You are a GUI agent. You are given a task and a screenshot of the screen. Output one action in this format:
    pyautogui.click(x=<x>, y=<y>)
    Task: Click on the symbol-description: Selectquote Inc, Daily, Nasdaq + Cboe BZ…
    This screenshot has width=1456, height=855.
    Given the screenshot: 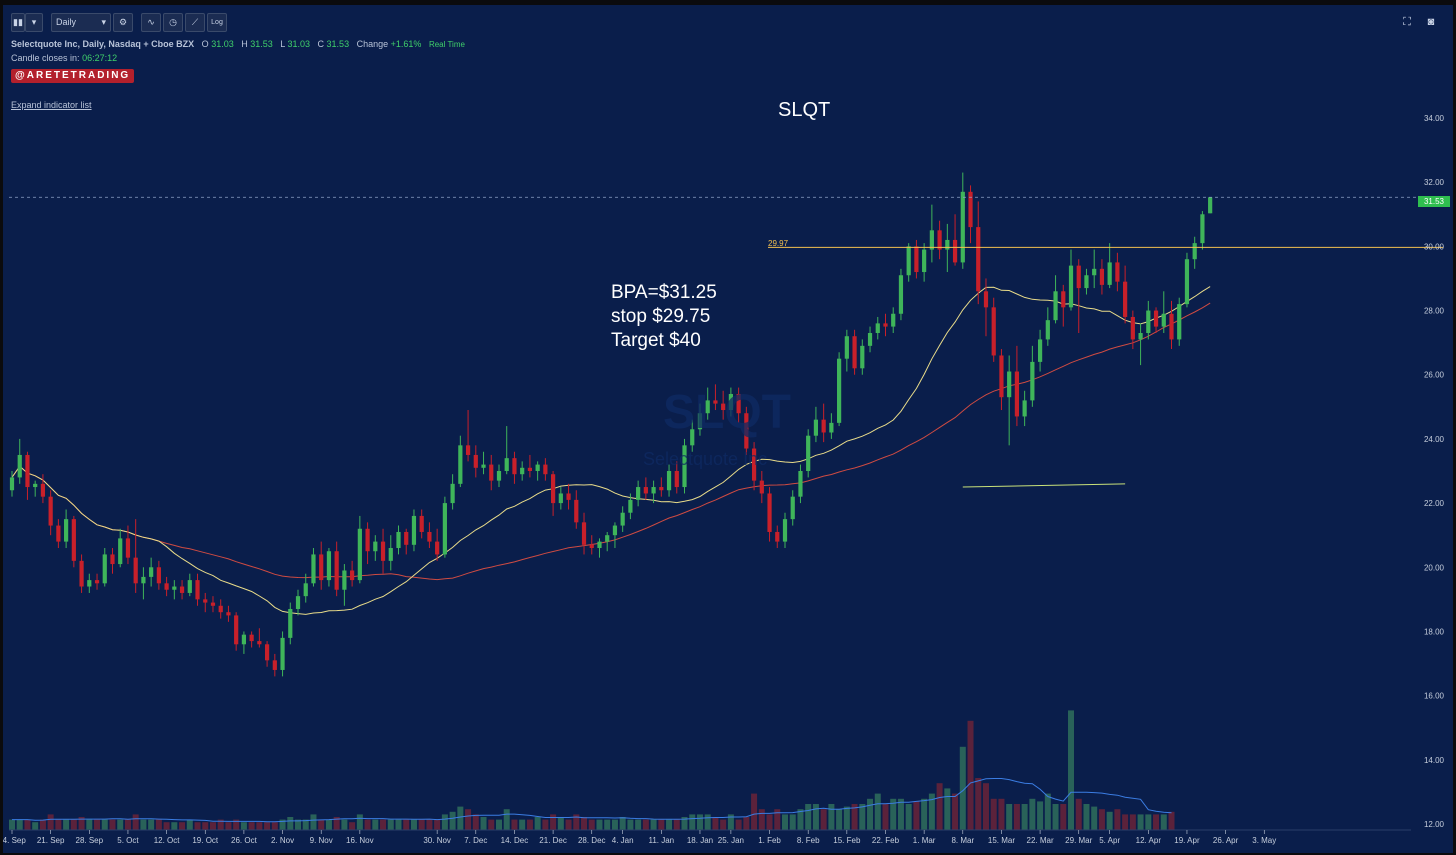 What is the action you would take?
    pyautogui.click(x=103, y=44)
    